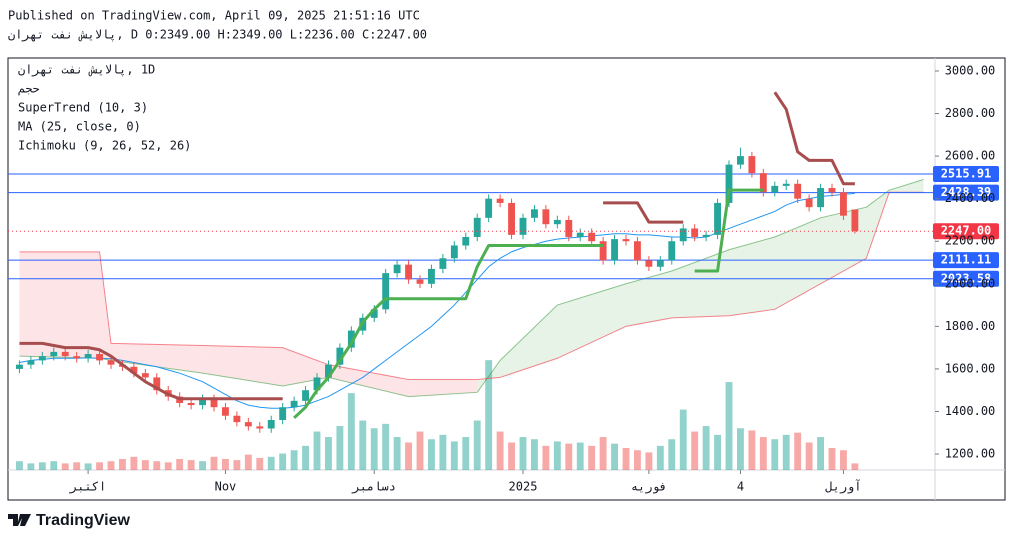  What do you see at coordinates (970, 368) in the screenshot?
I see `y-tick-label: 1600.00` at bounding box center [970, 368].